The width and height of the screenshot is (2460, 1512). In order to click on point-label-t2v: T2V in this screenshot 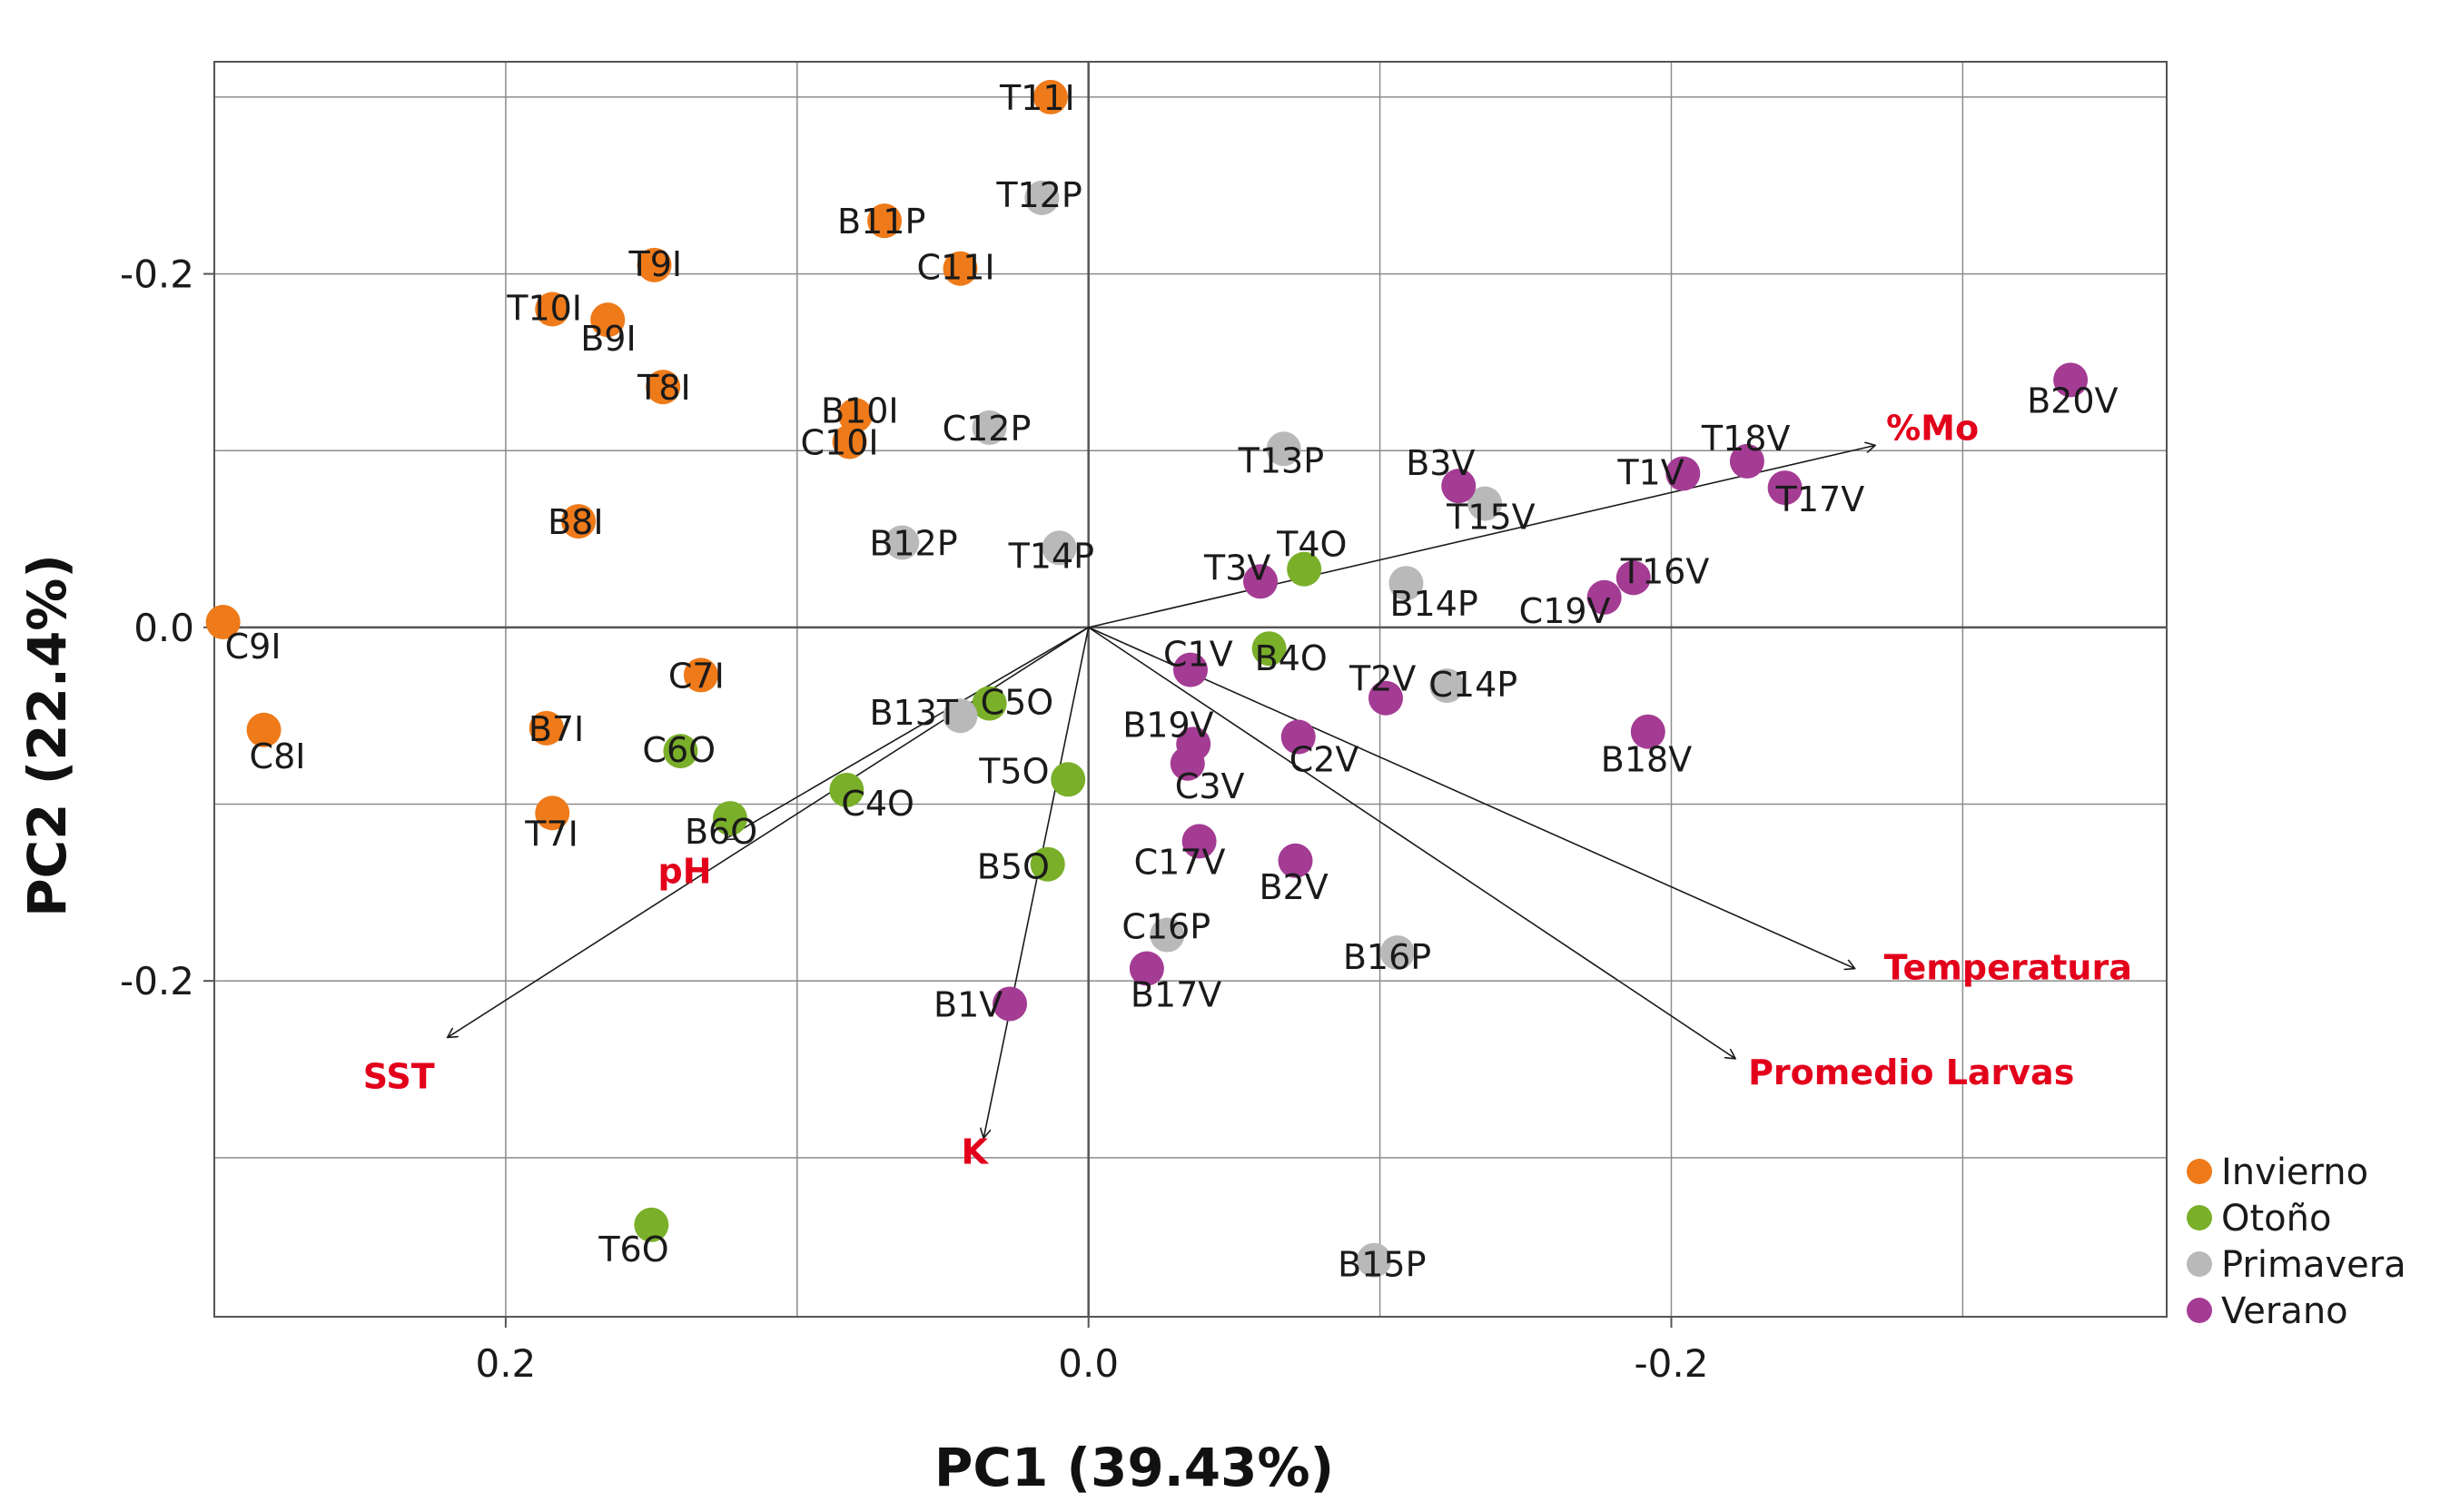, I will do `click(1383, 679)`.